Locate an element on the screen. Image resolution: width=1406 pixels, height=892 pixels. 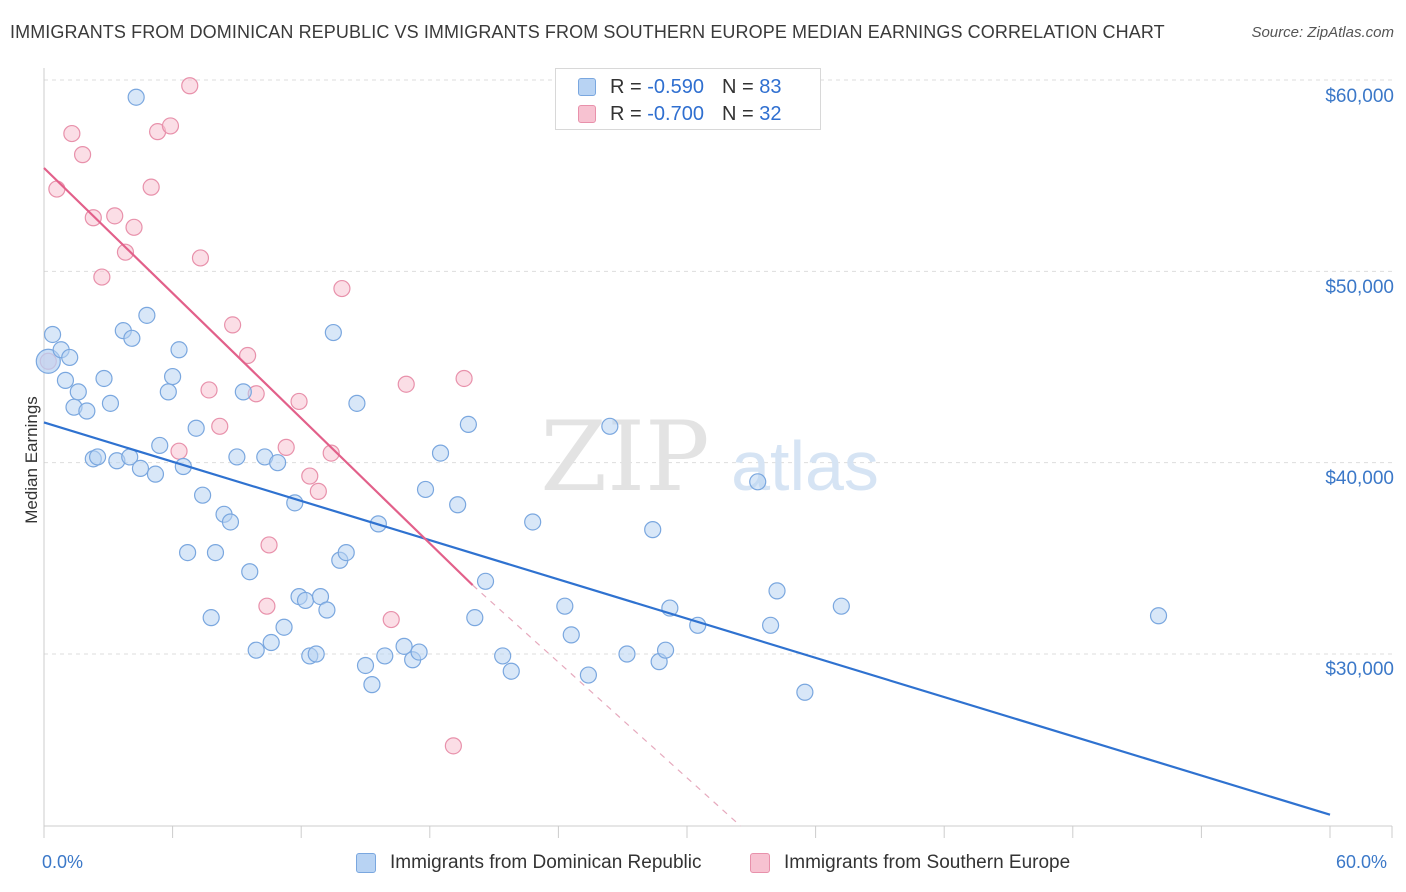
legend-row-southern-europe: R = -0.700 N = 32 is located at coordinates (679, 114).